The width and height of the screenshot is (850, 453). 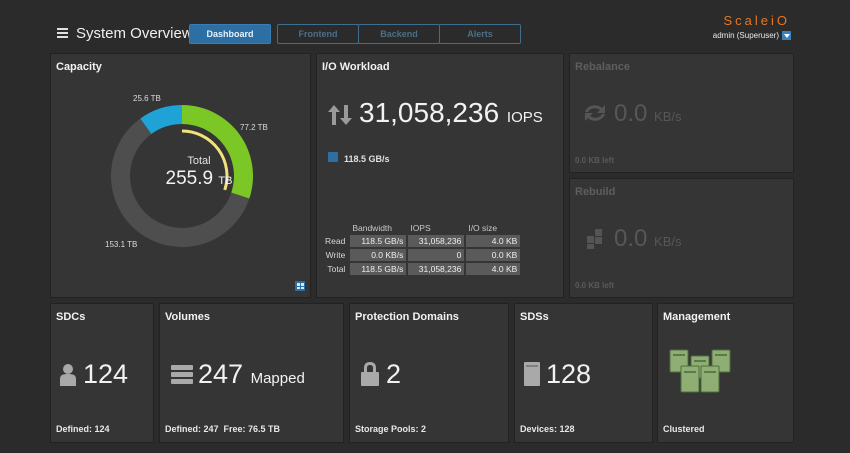 What do you see at coordinates (547, 429) in the screenshot?
I see `sdss-footer: Devices: 128` at bounding box center [547, 429].